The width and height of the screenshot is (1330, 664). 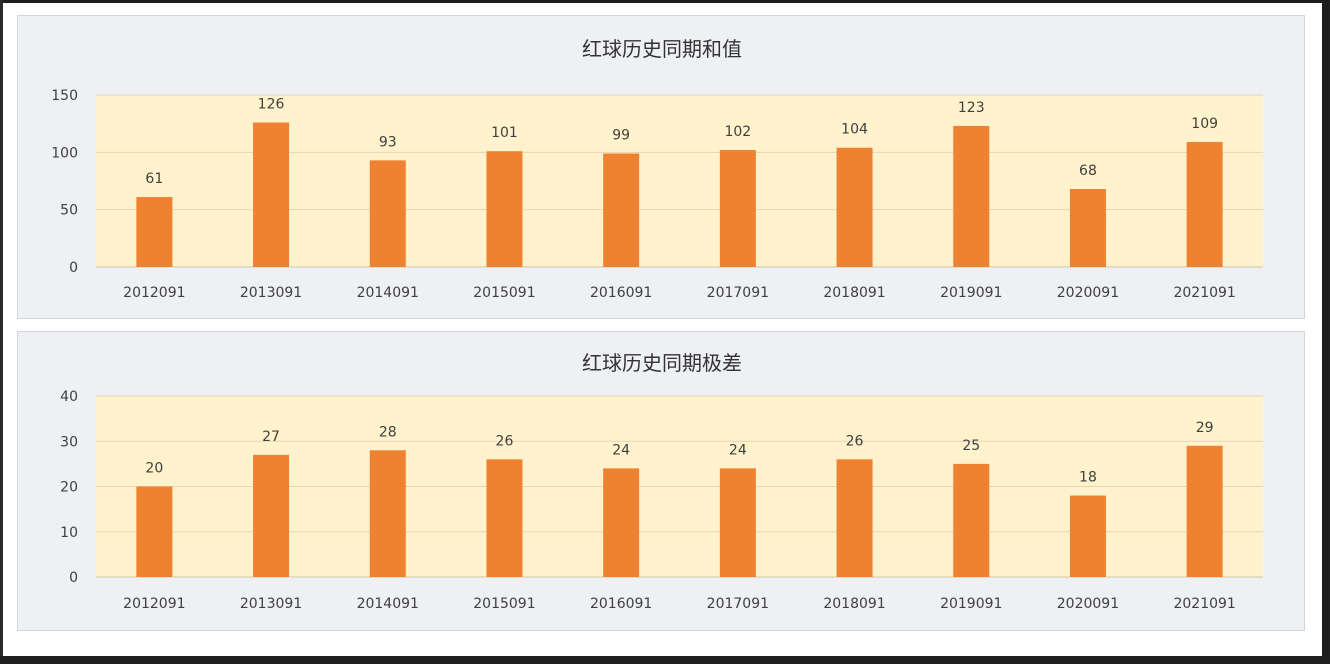 I want to click on window-frame-top, so click(x=665, y=1).